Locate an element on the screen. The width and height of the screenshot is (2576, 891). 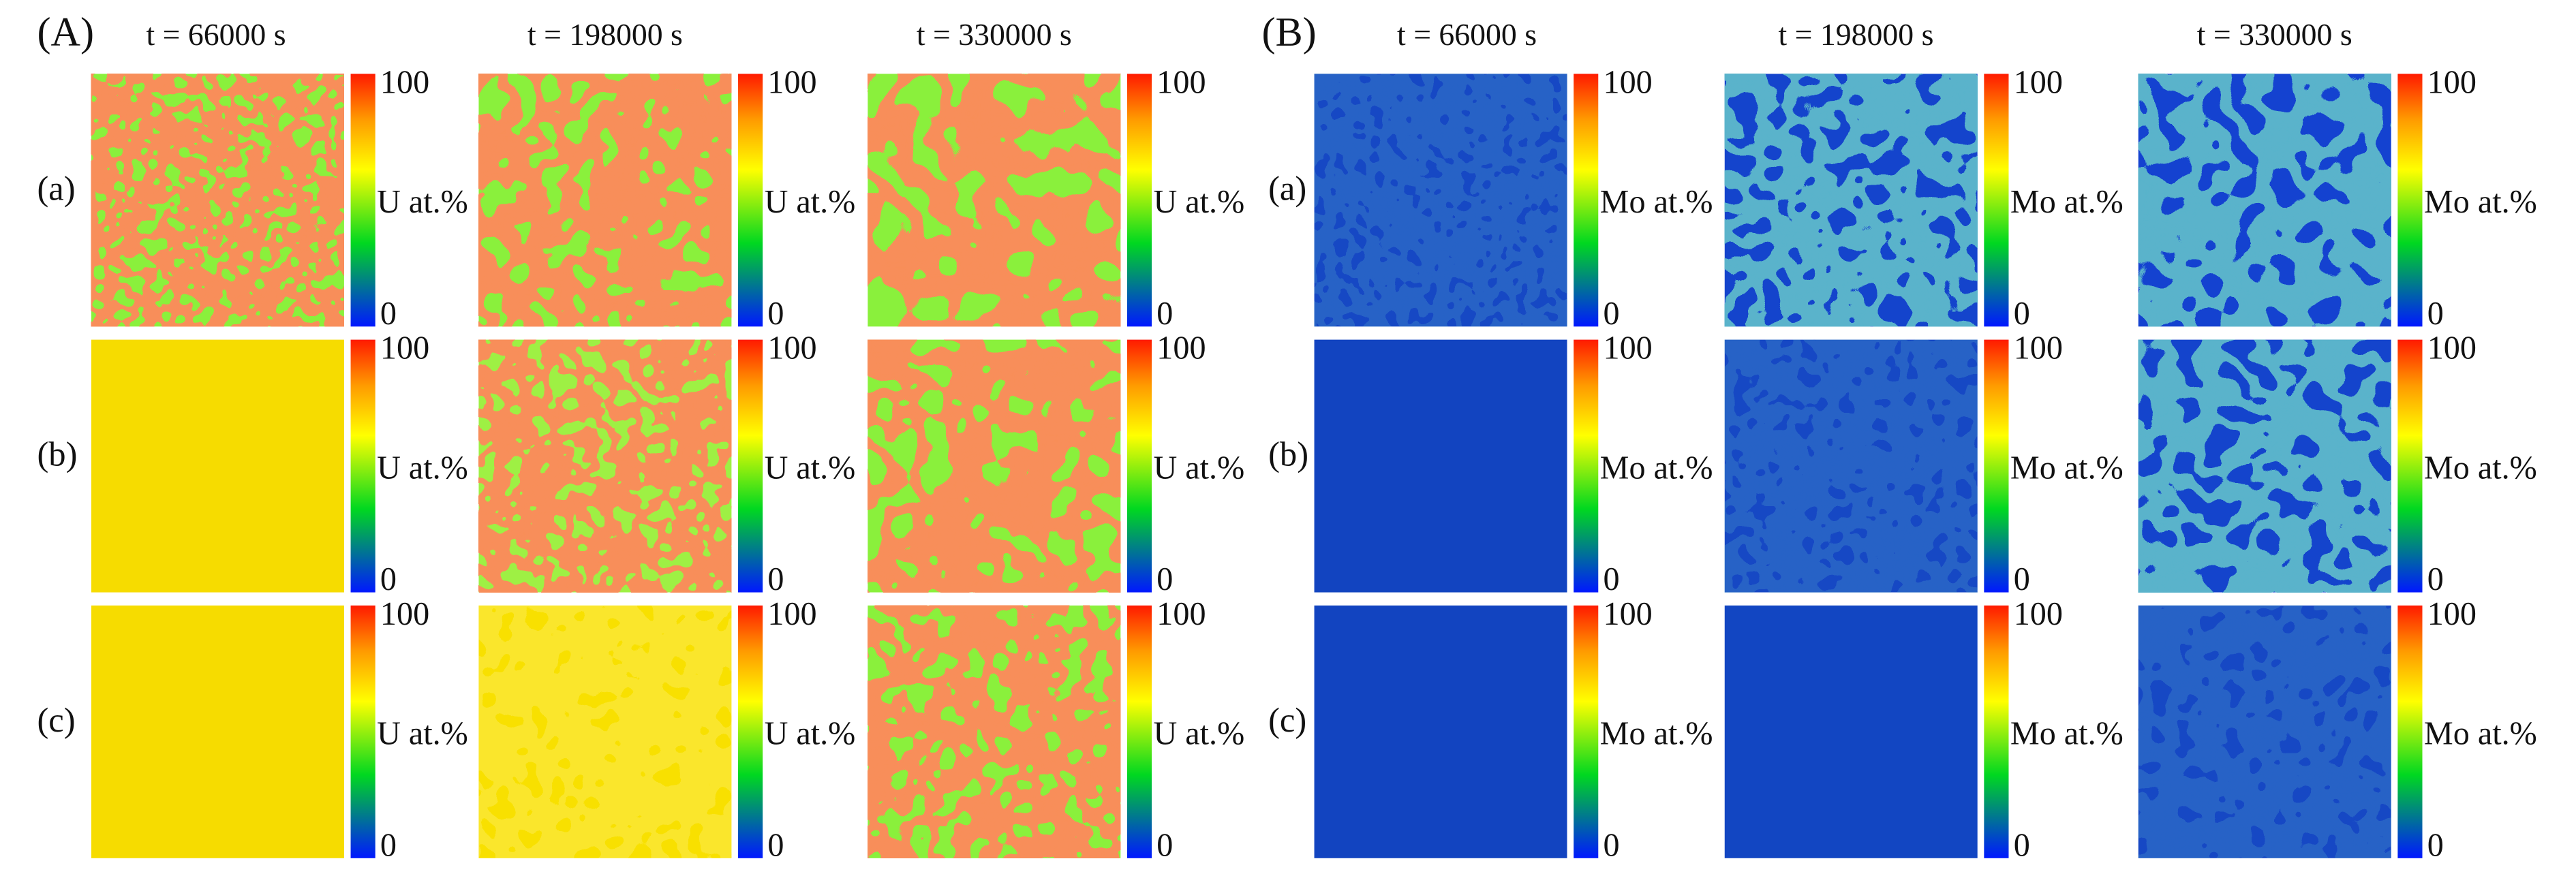
panel-label: (B) is located at coordinates (1288, 32).